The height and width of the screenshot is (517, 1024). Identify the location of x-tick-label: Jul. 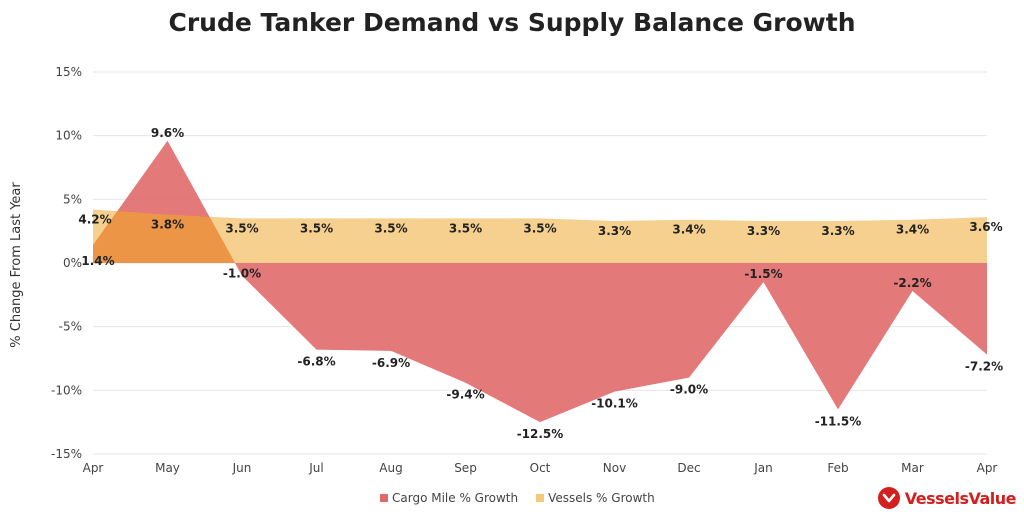
(315, 468).